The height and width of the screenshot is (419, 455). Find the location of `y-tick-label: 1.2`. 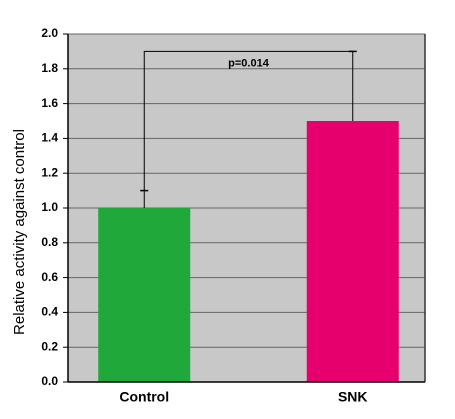

y-tick-label: 1.2 is located at coordinates (49, 172).